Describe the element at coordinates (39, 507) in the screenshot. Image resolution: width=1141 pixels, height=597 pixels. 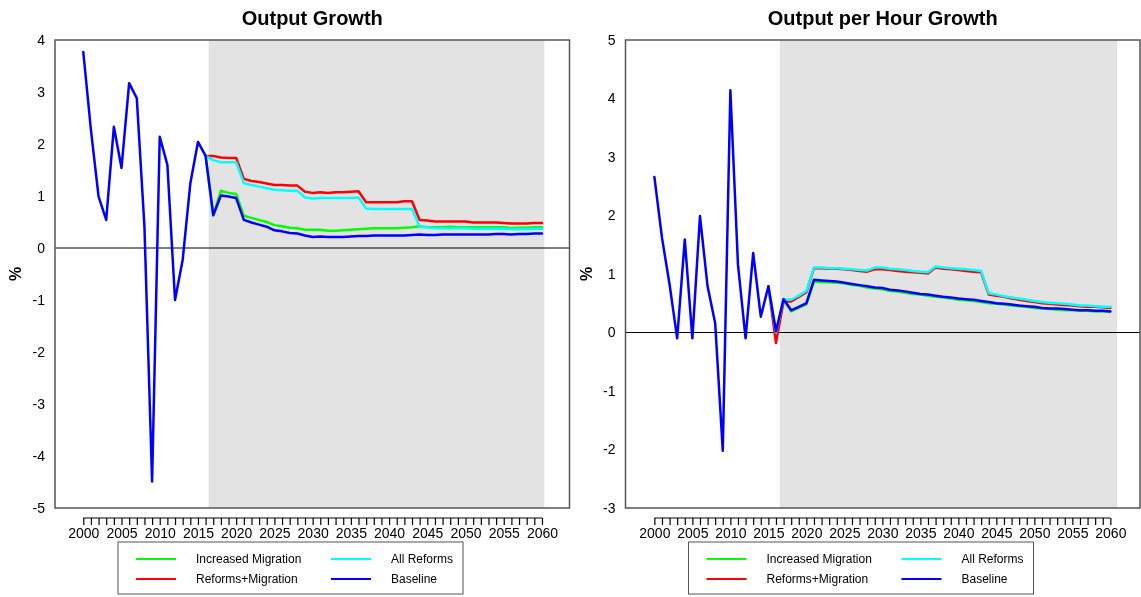
I see `y-tick-label: -5` at that location.